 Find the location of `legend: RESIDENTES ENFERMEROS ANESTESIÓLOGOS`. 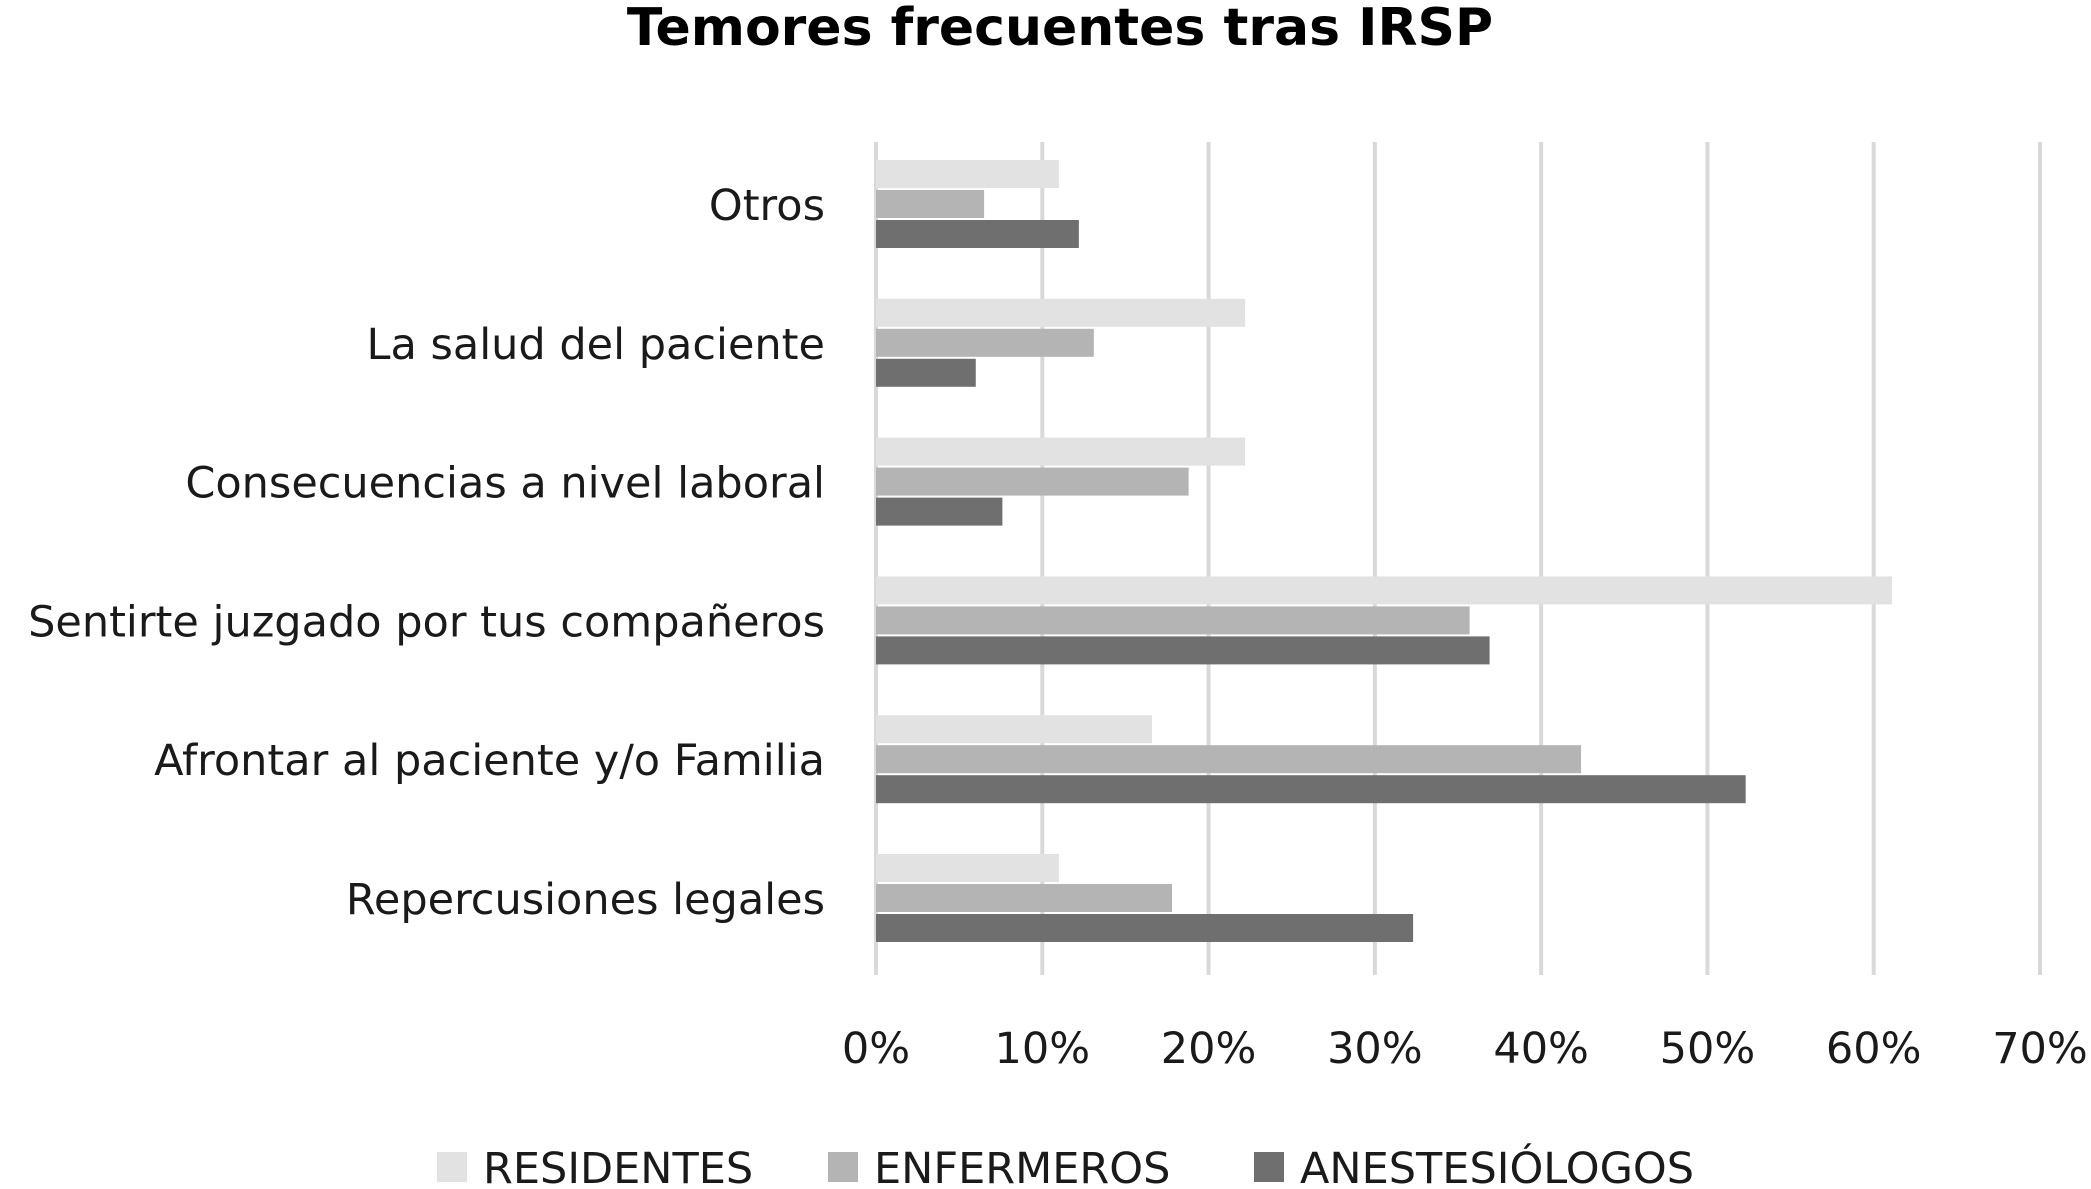

legend: RESIDENTES ENFERMEROS ANESTESIÓLOGOS is located at coordinates (1065, 1166).